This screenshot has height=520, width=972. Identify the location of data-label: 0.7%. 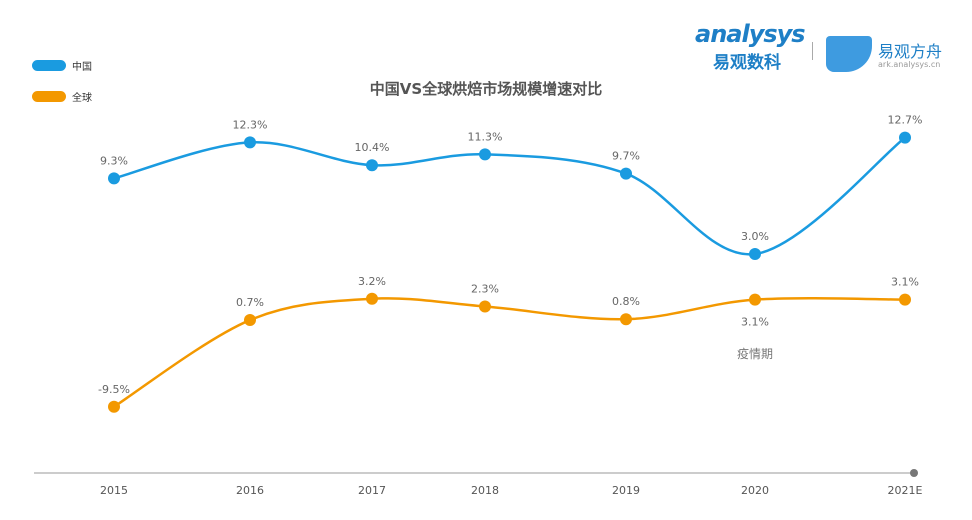
(250, 302).